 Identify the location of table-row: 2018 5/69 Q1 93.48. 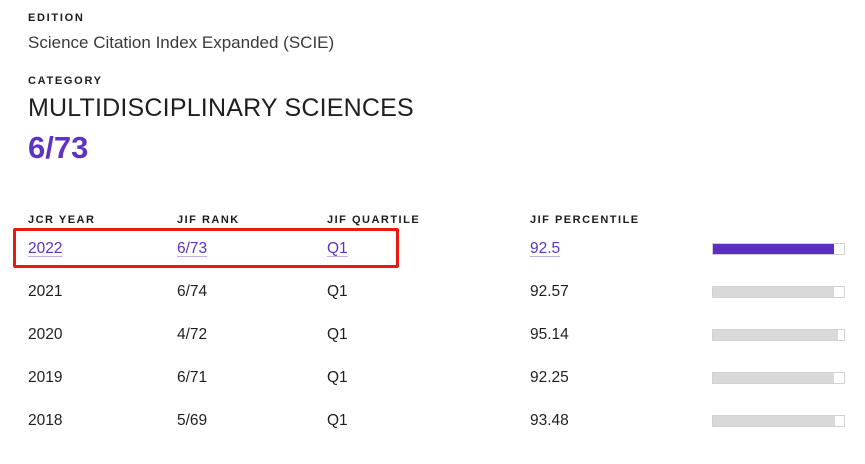
(446, 420).